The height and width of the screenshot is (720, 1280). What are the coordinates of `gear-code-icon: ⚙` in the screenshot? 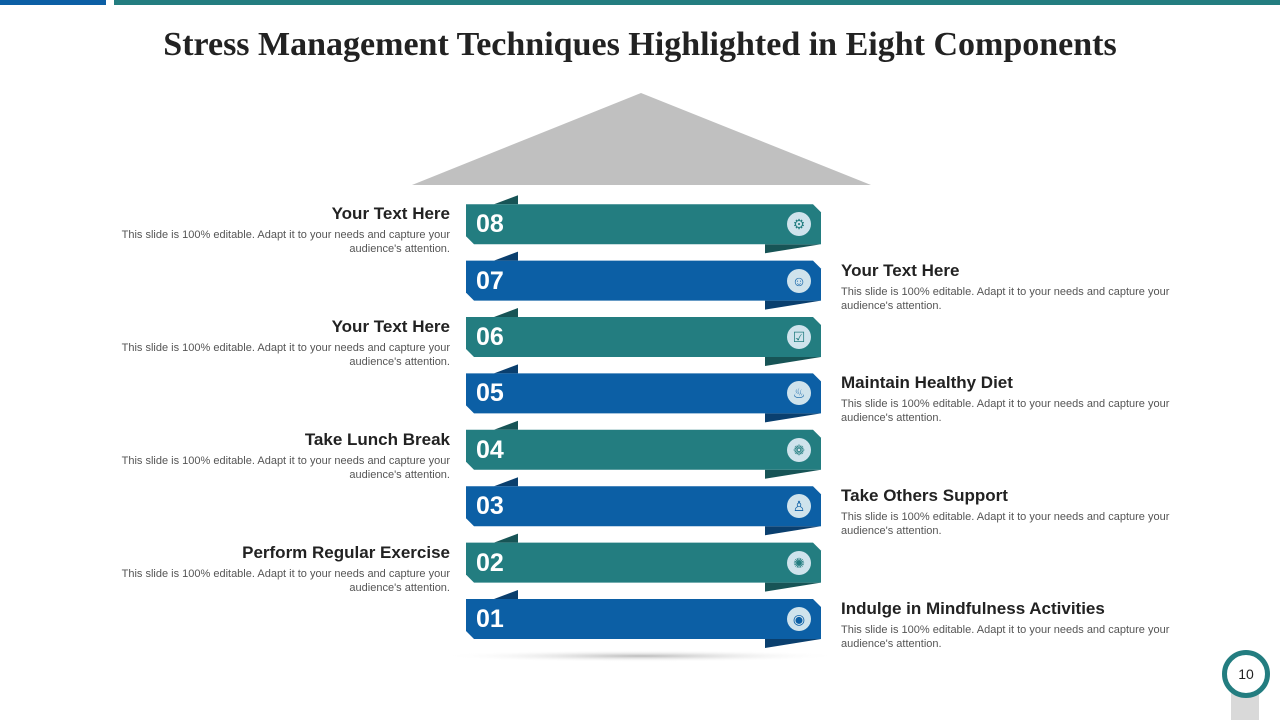 It's located at (799, 224).